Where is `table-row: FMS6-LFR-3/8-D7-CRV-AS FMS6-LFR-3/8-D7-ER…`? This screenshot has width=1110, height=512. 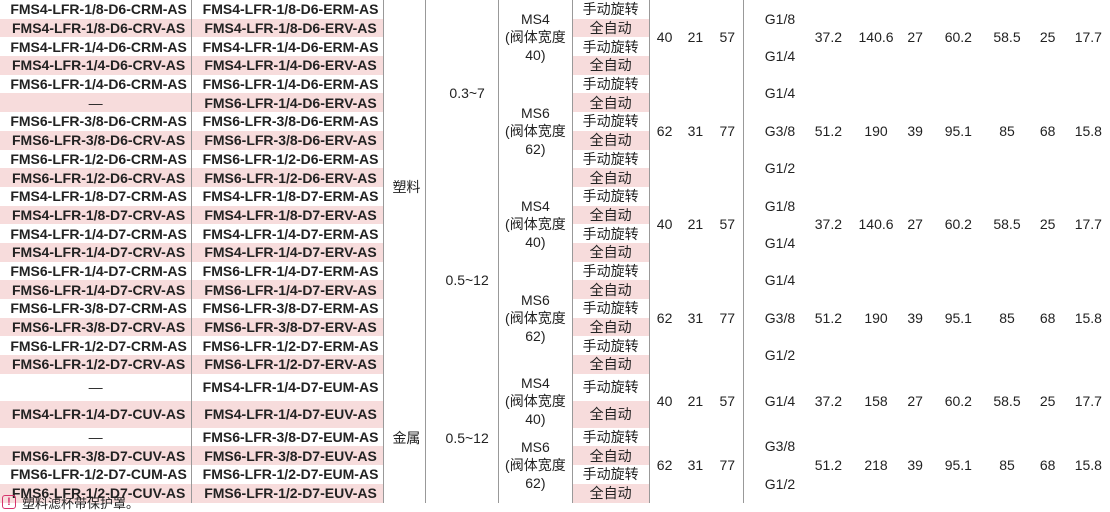
table-row: FMS6-LFR-3/8-D7-CRV-AS FMS6-LFR-3/8-D7-ER… is located at coordinates (555, 327).